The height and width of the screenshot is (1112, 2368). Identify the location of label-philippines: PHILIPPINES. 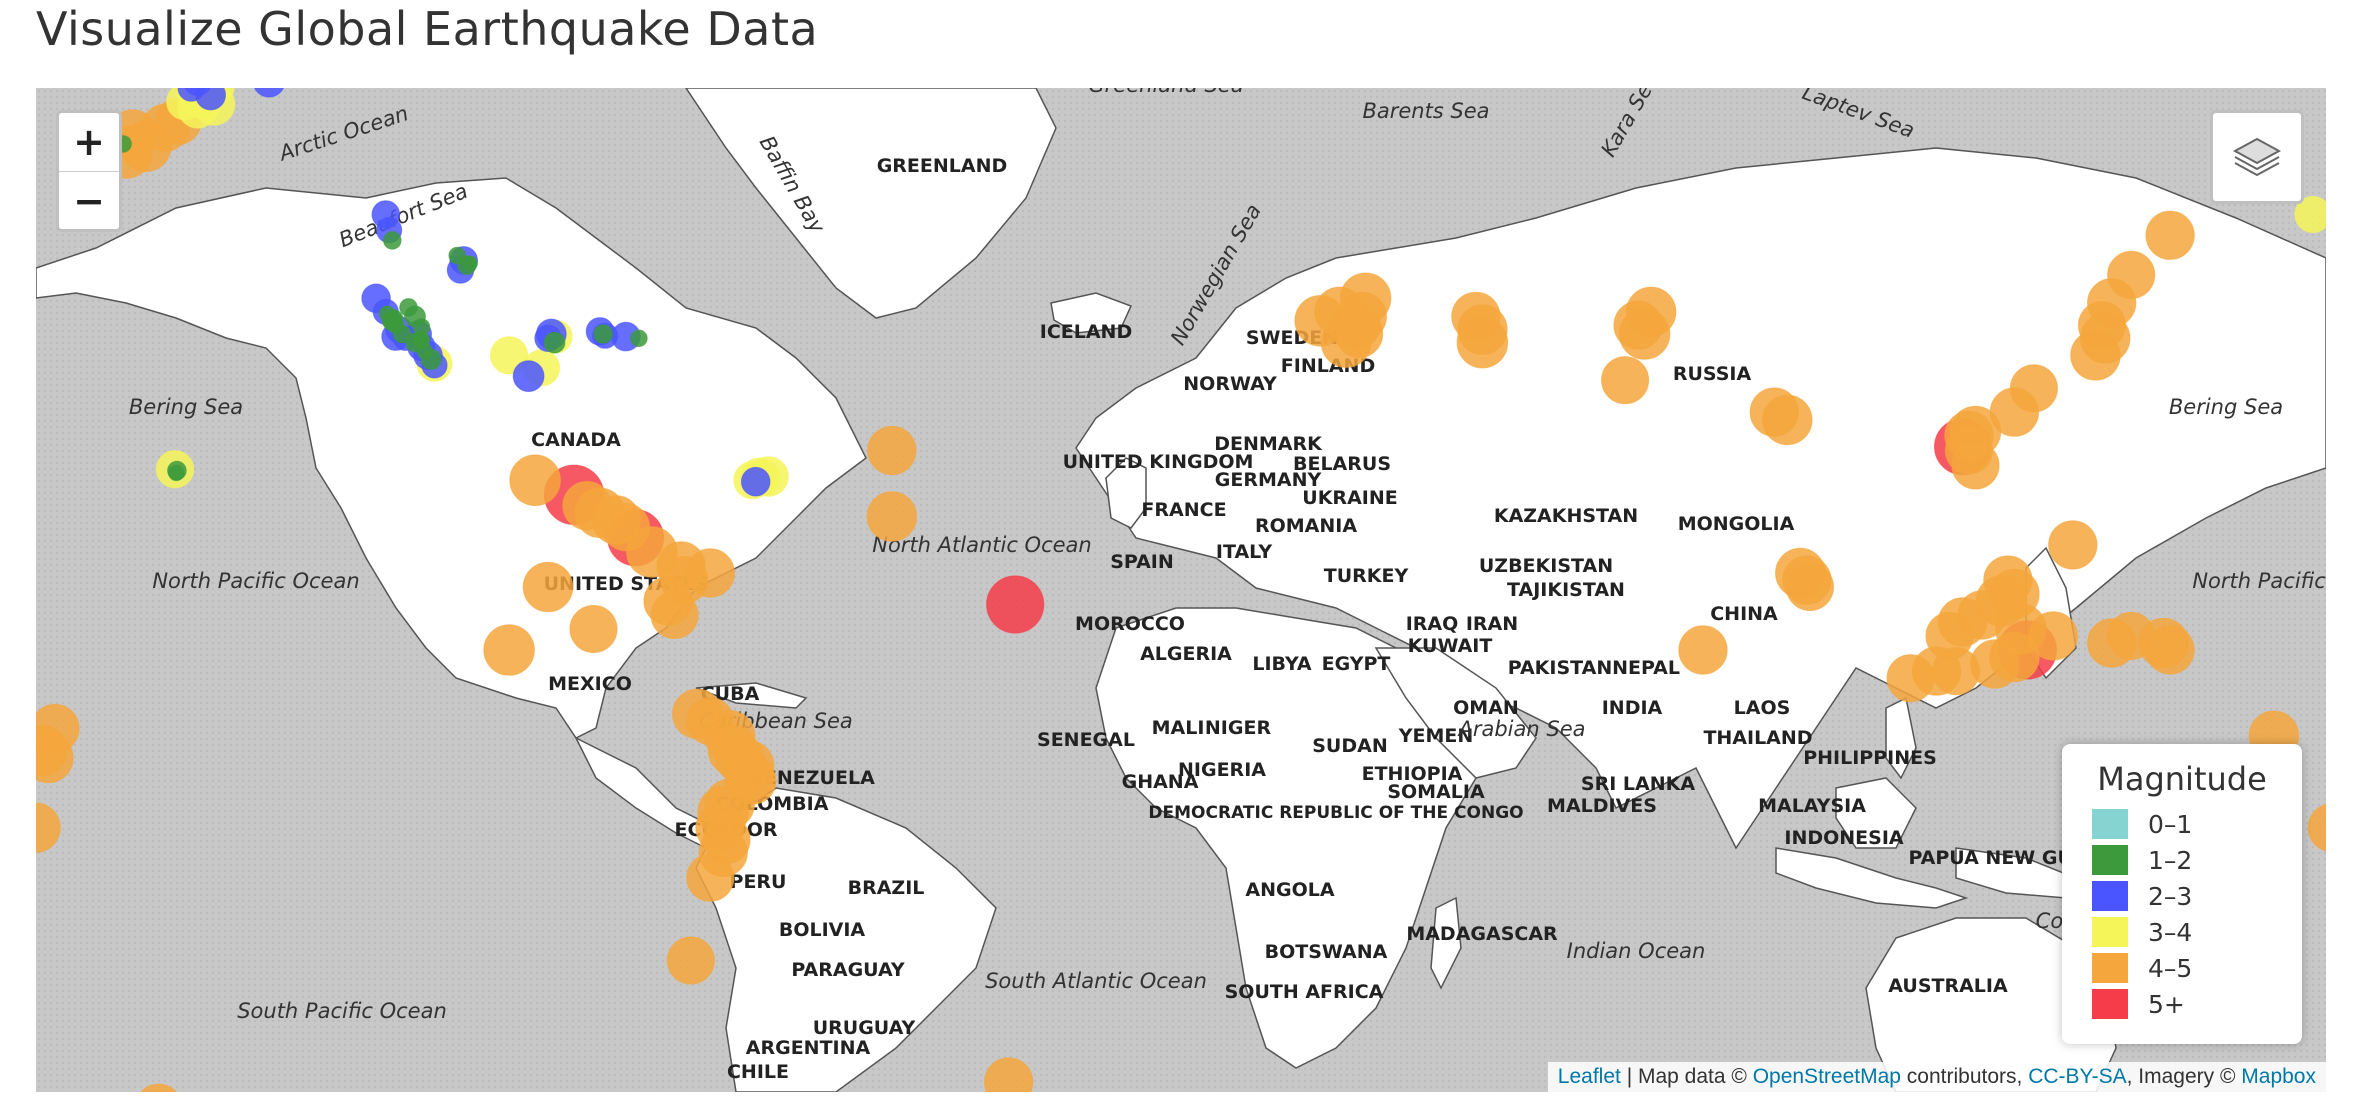
(1870, 758).